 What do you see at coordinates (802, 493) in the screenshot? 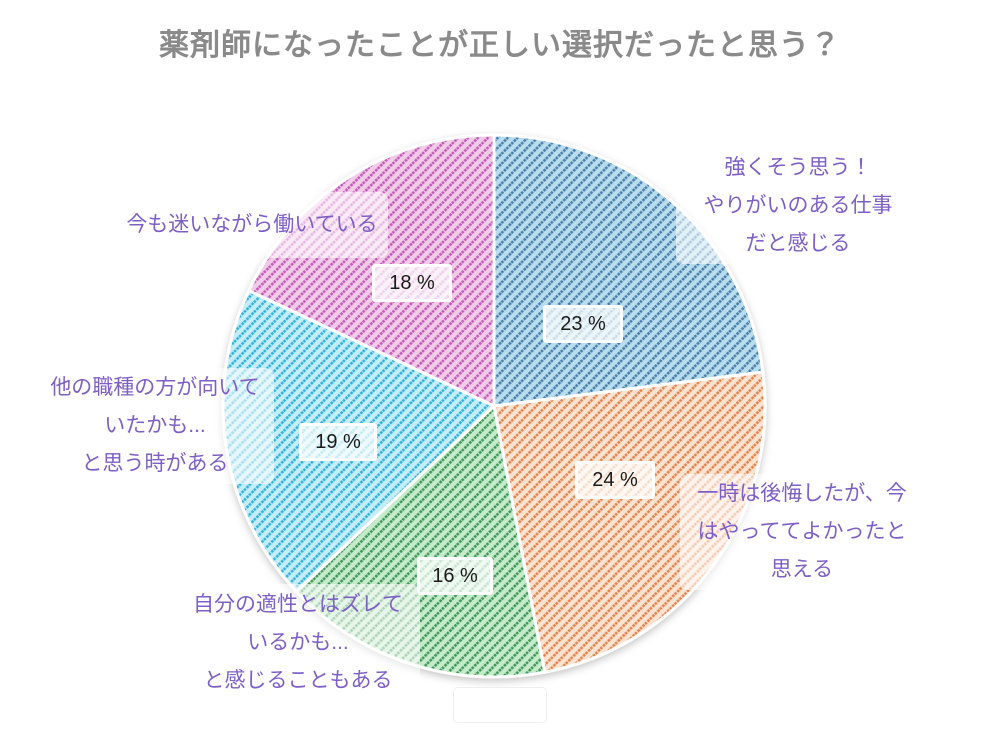
I see `slice-label-line: 一時は後悔したが、今` at bounding box center [802, 493].